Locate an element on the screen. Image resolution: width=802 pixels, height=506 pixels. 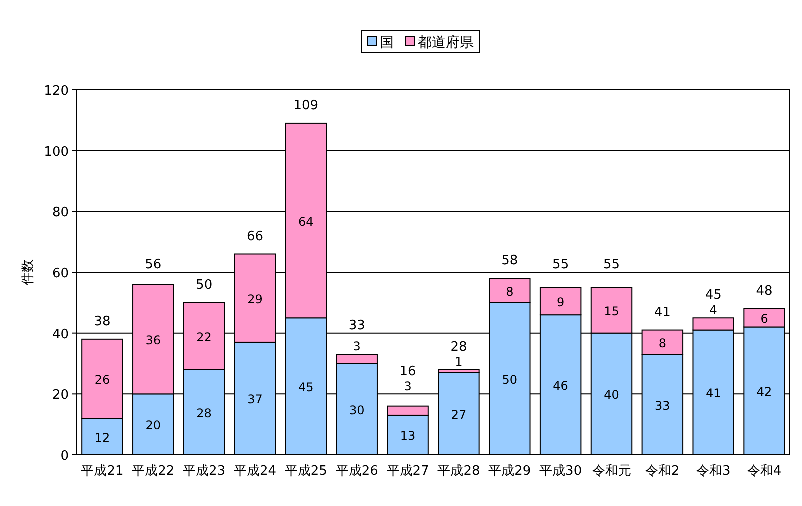
x-tick-label: 令和4 is located at coordinates (764, 471).